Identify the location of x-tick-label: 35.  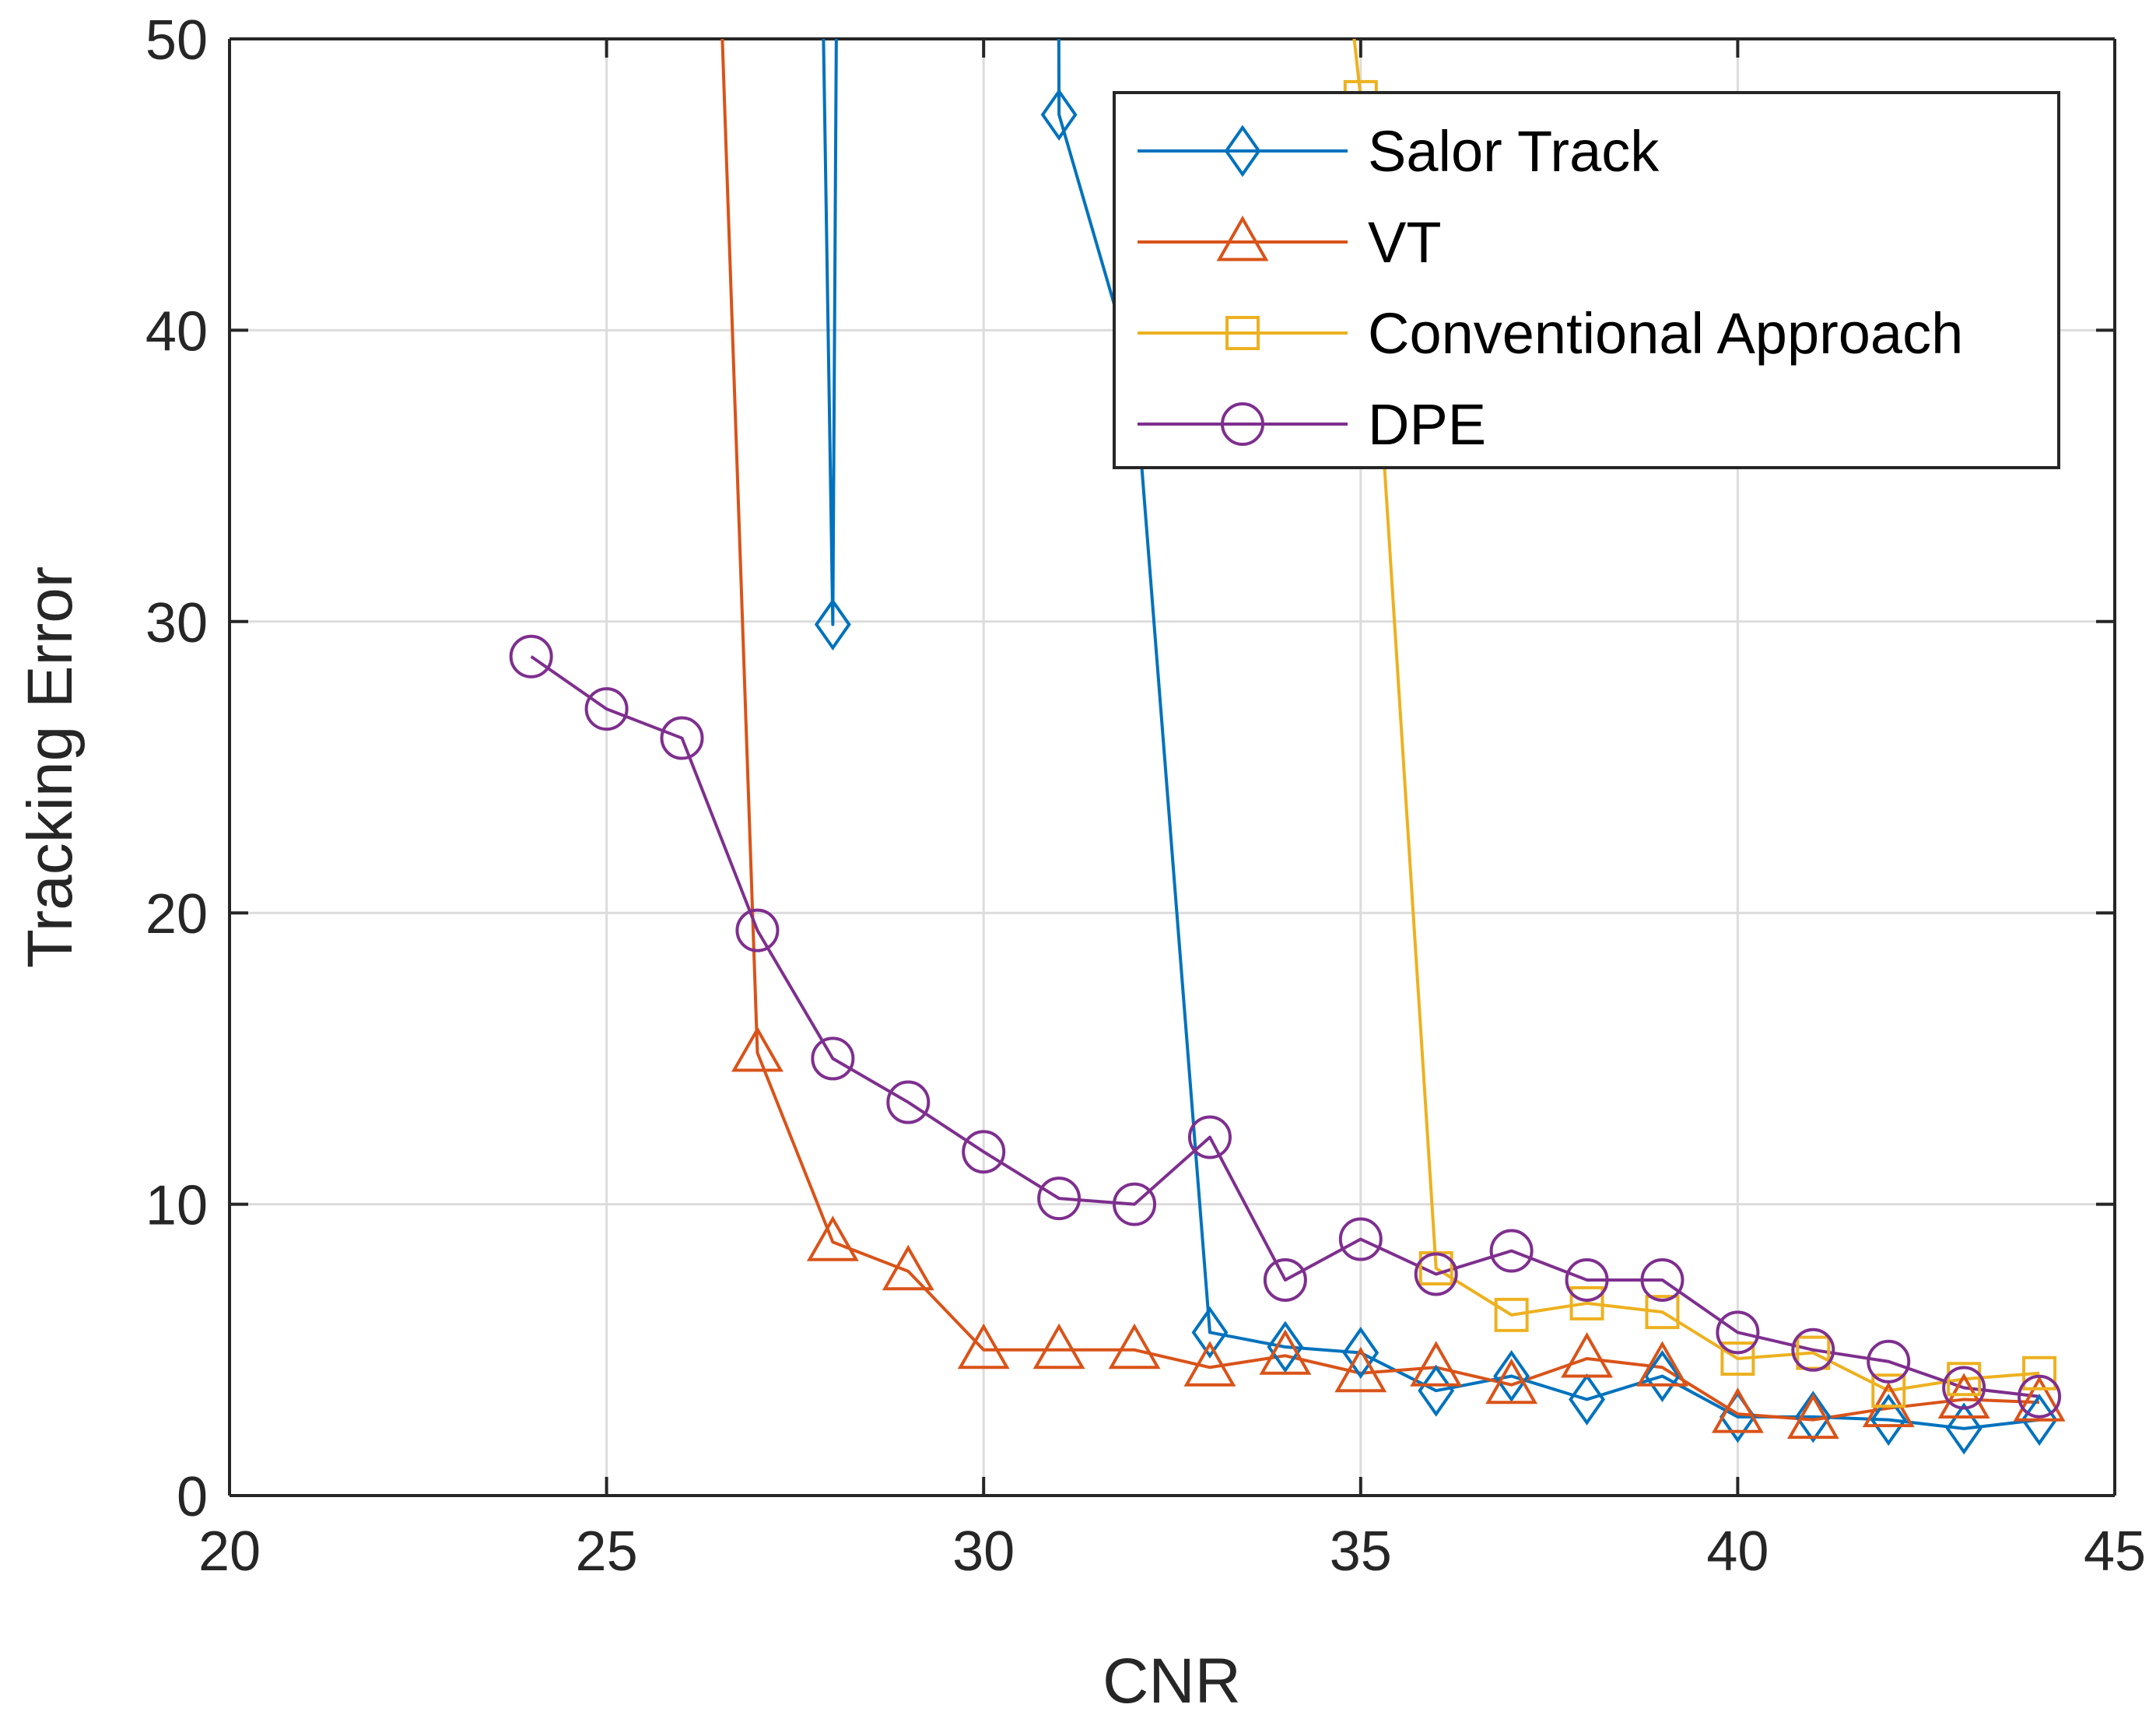
(1361, 1552).